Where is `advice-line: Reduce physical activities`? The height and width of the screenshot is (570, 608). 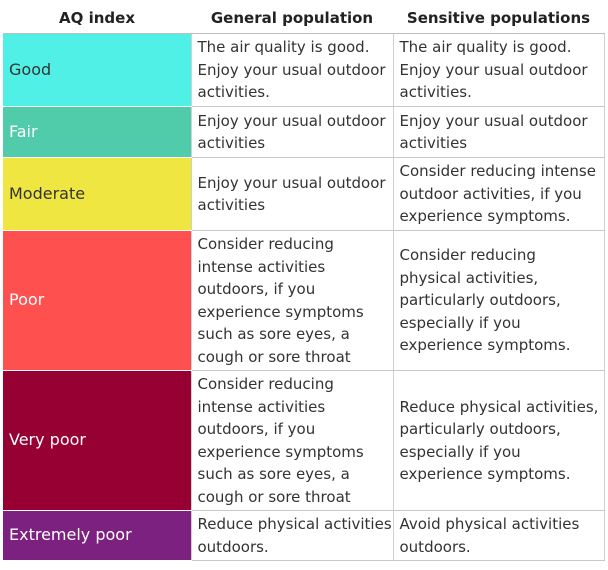
advice-line: Reduce physical activities is located at coordinates (294, 524).